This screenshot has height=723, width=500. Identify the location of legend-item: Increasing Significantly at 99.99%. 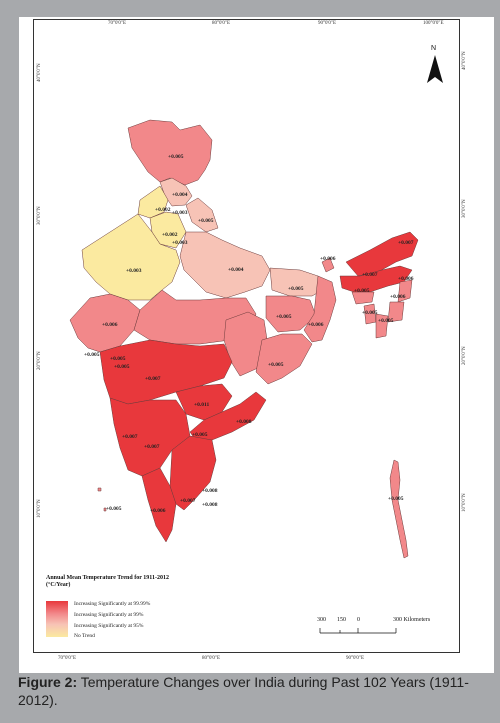
(112, 604).